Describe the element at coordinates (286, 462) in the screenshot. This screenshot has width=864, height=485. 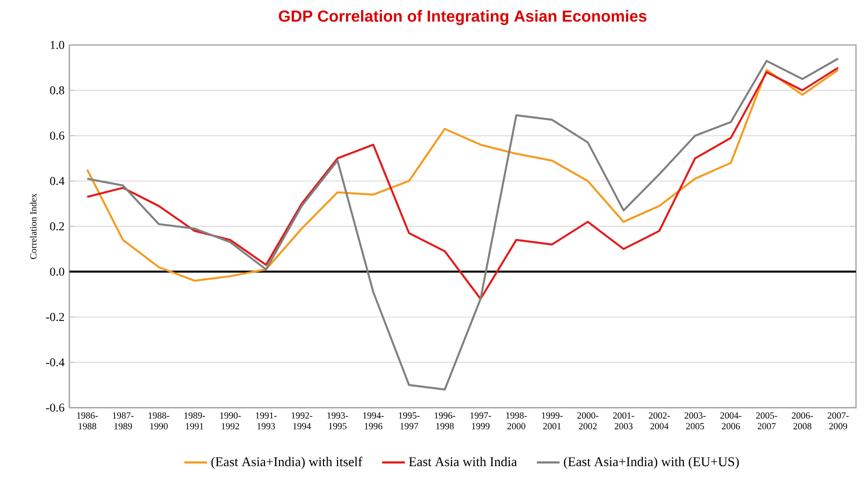
I see `legend-label: (East Asia+India) with itself` at that location.